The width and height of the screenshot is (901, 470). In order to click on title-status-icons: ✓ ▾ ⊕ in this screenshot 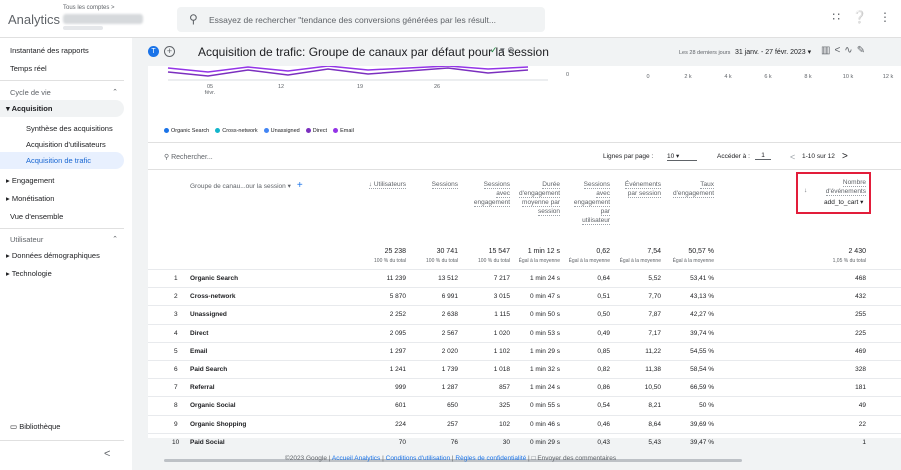, I will do `click(502, 50)`.